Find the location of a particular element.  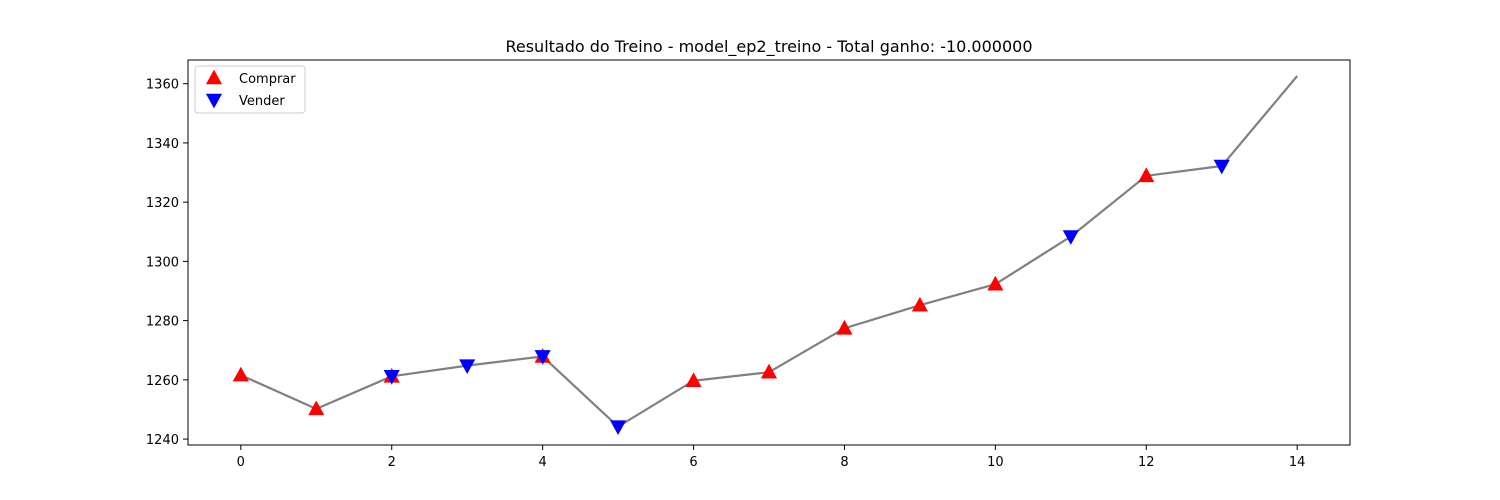

legend-box is located at coordinates (250, 89).